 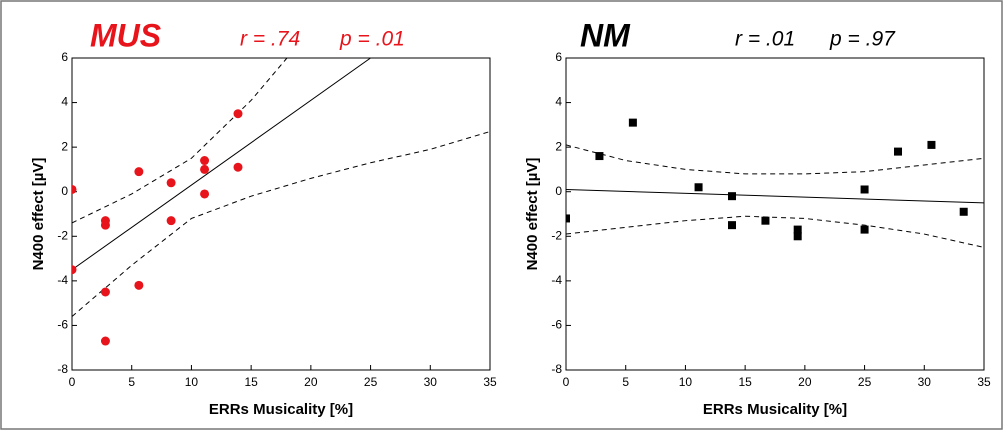 I want to click on annotation: p = .01, so click(x=372, y=39).